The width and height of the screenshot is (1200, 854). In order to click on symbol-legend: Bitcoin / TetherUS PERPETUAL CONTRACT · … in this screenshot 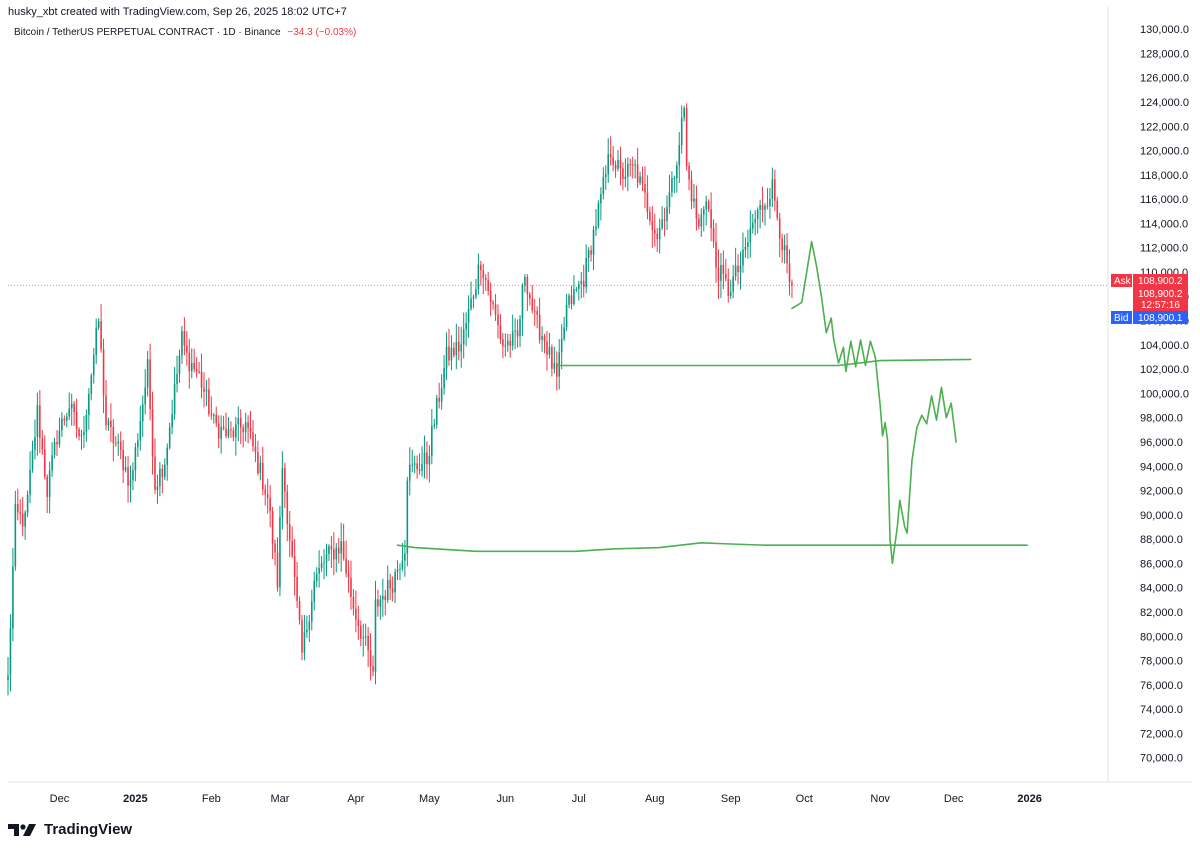, I will do `click(185, 32)`.